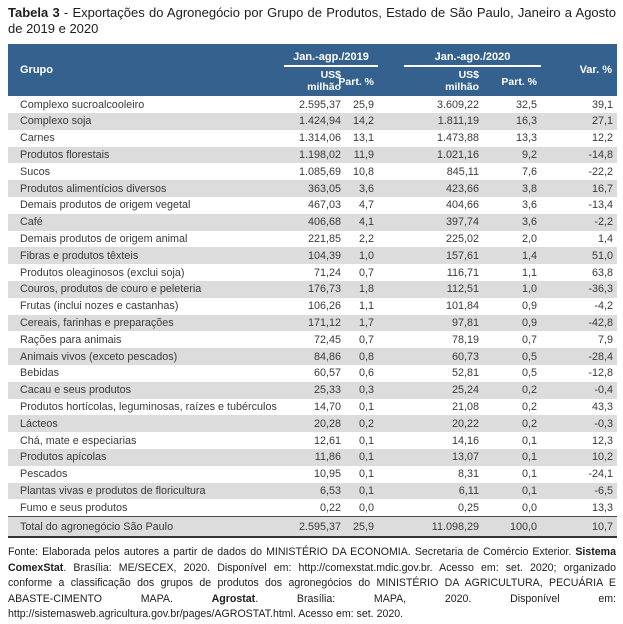  What do you see at coordinates (529, 205) in the screenshot?
I see `part-2020-cell: 3,6` at bounding box center [529, 205].